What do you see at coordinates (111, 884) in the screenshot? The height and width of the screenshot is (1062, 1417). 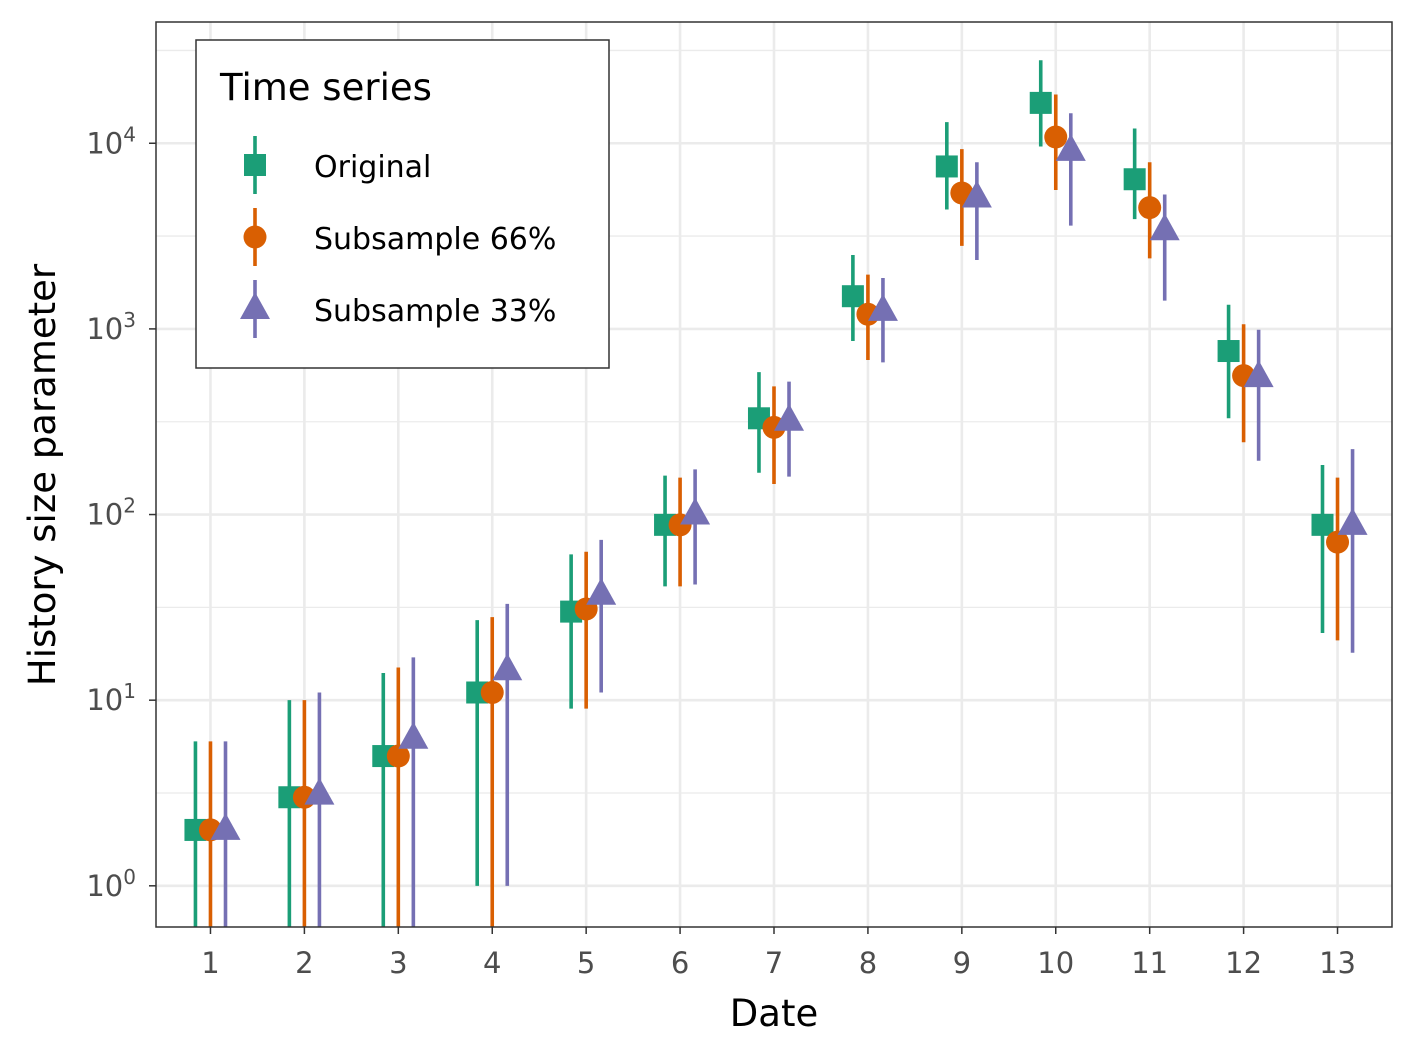 I see `y-tick-label: 10⁰` at bounding box center [111, 884].